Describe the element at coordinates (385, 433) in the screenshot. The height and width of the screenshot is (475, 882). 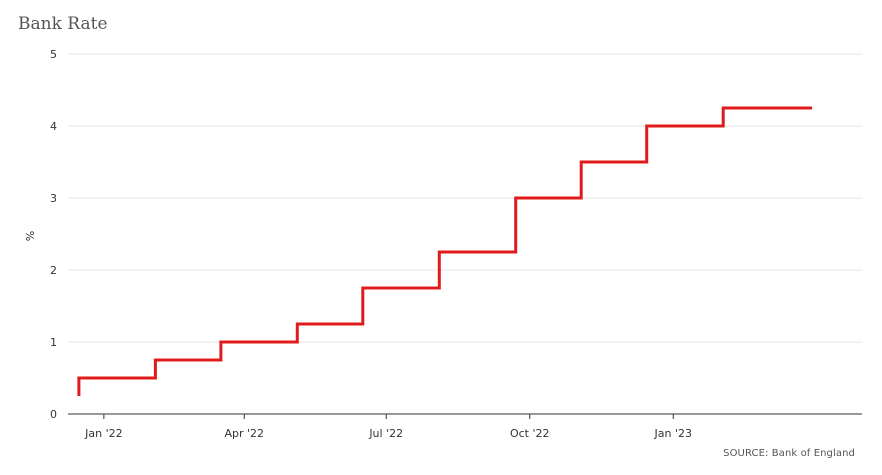
I see `x-tick-label: Jul '22` at that location.